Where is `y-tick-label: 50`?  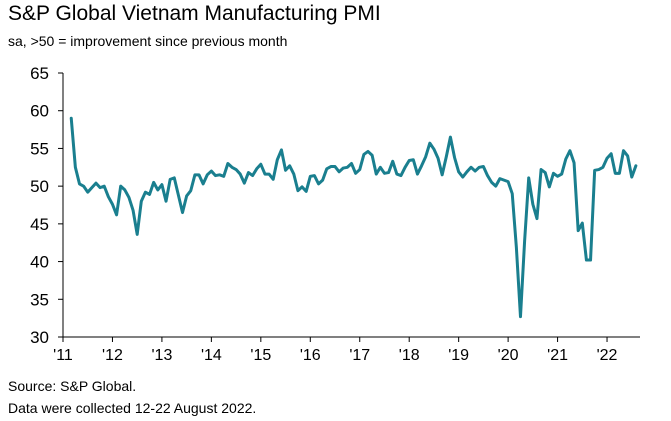 y-tick-label: 50 is located at coordinates (39, 186).